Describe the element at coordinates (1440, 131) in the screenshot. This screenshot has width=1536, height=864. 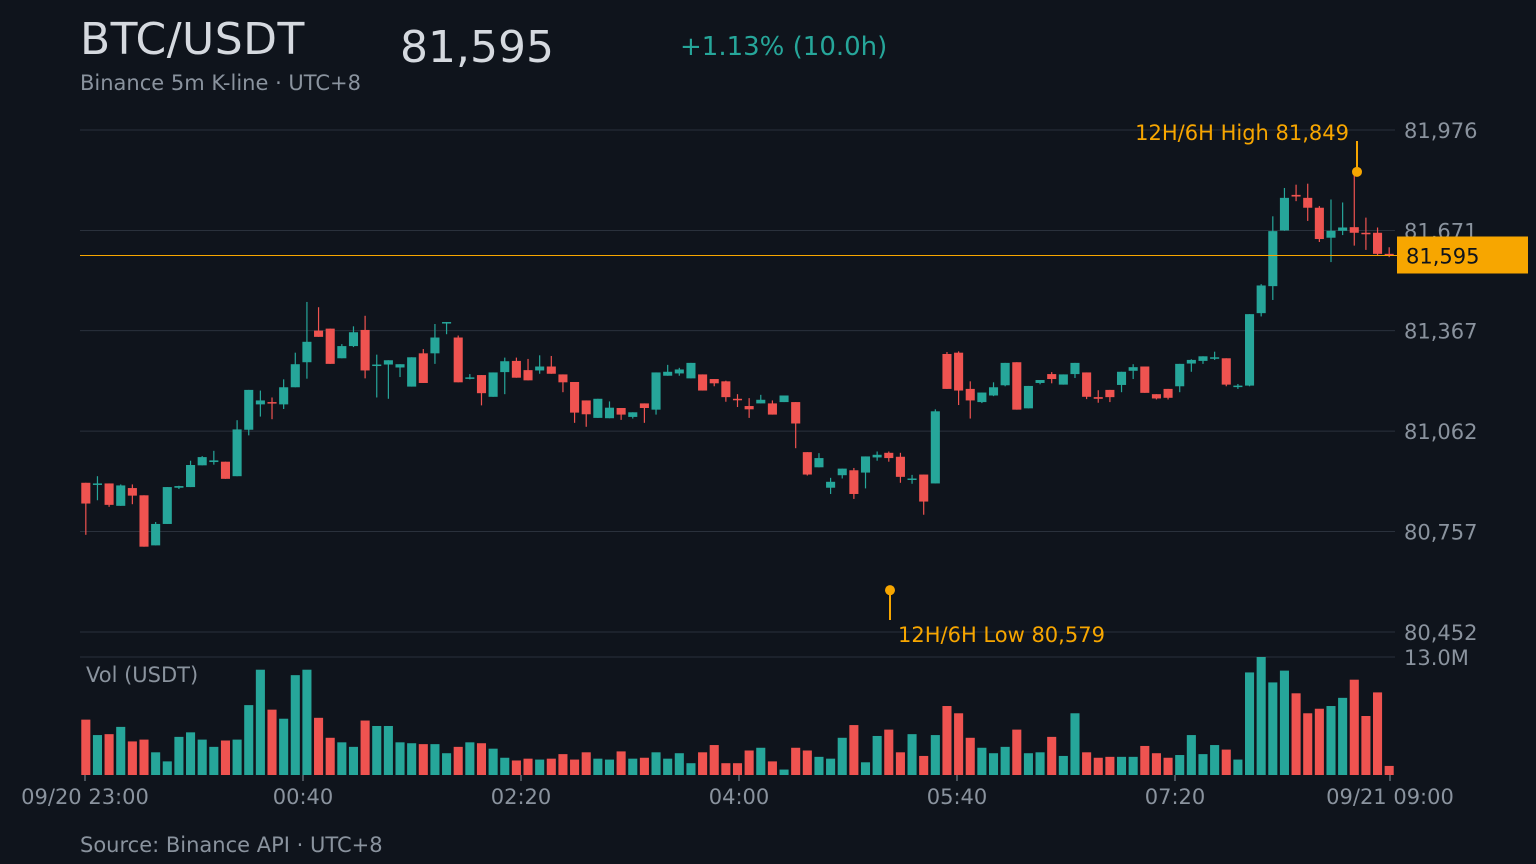
I see `y-tick-label: 81,976` at that location.